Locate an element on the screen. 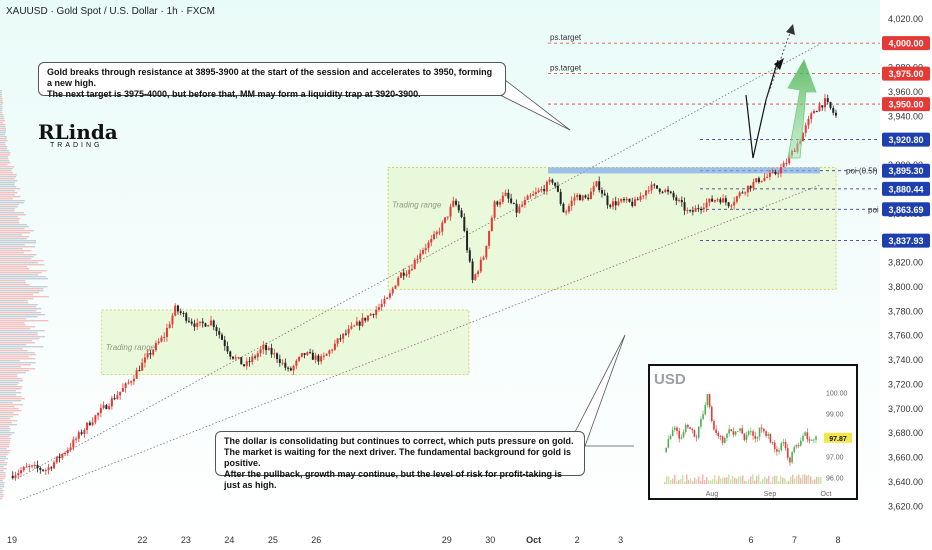  y-tick-label: 3,780.00 is located at coordinates (905, 311).